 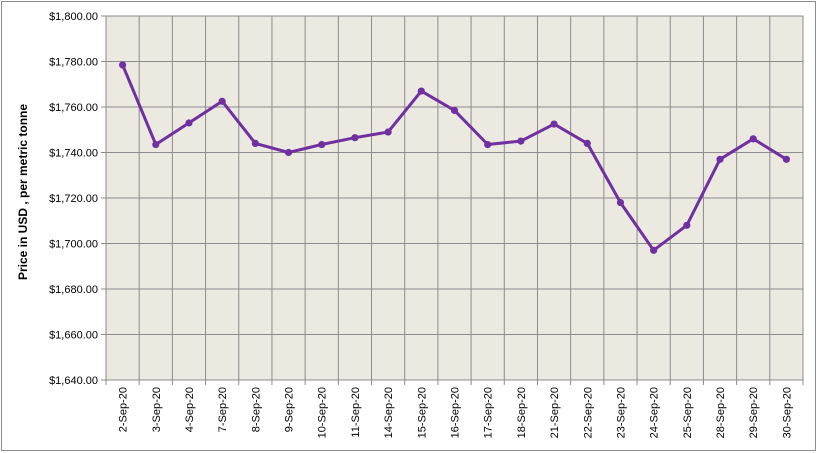 What do you see at coordinates (73, 381) in the screenshot?
I see `y-tick-label: $1,640.00` at bounding box center [73, 381].